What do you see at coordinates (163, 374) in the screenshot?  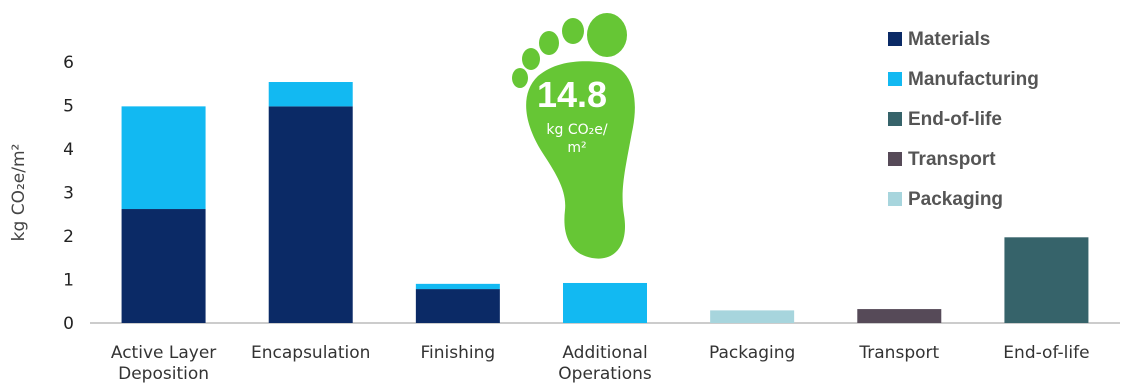 I see `category-label: Deposition` at bounding box center [163, 374].